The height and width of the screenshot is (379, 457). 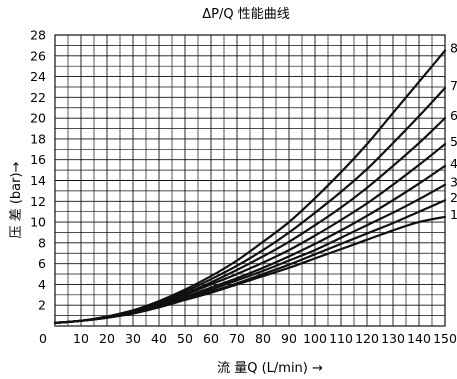 I want to click on y-tick-label: 28, so click(x=38, y=35).